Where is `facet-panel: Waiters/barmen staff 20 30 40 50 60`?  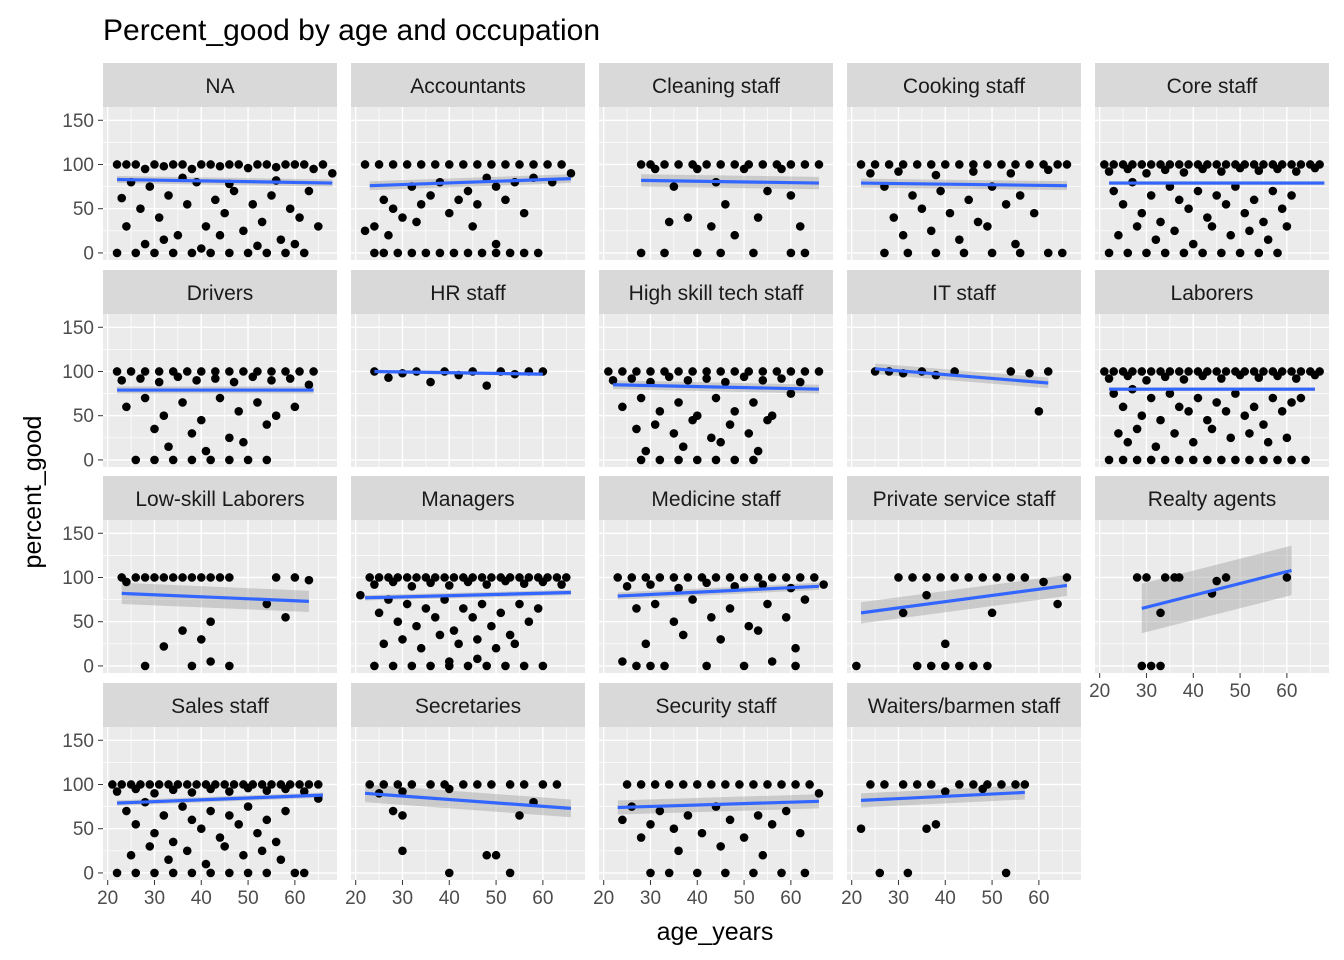
facet-panel: Waiters/barmen staff 20 30 40 50 60 is located at coordinates (961, 796).